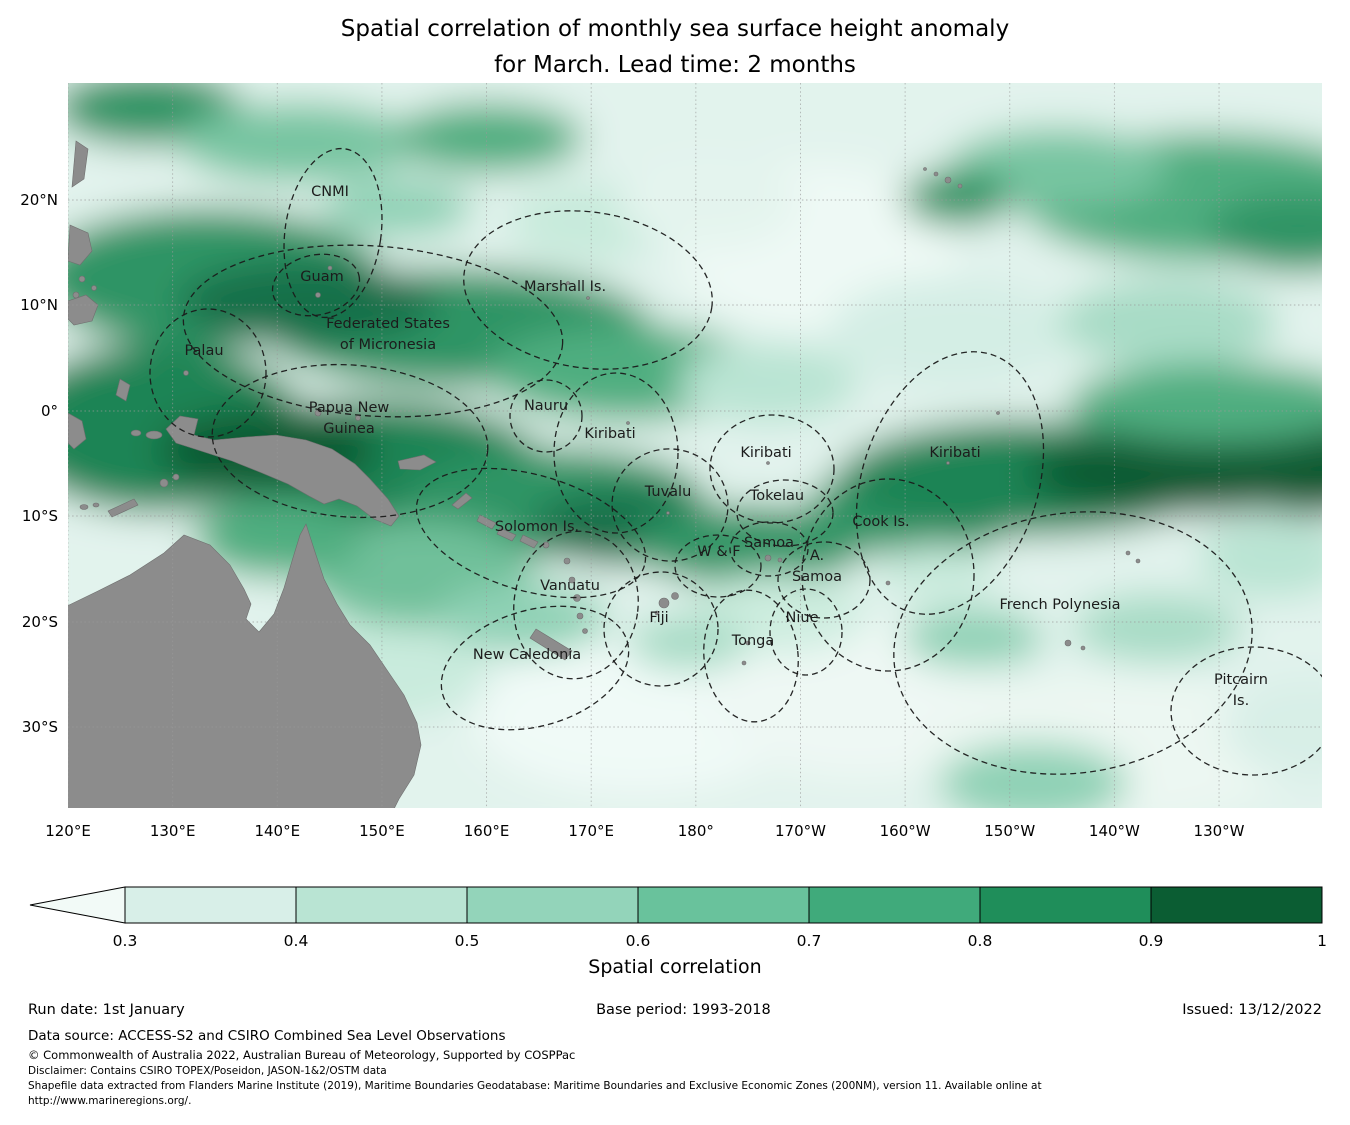 Image resolution: width=1350 pixels, height=1125 pixels. I want to click on colorbar-tick-label: 0.4, so click(296, 941).